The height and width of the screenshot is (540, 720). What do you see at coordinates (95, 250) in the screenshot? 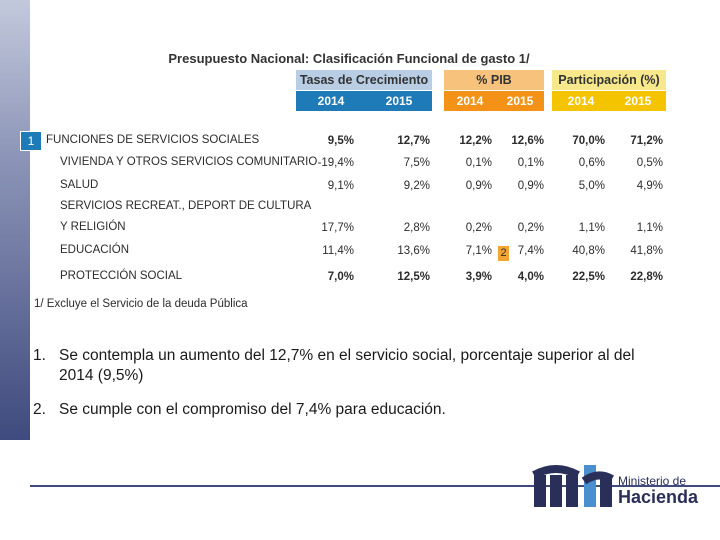
I see `row-label: EDUCACIÓN` at bounding box center [95, 250].